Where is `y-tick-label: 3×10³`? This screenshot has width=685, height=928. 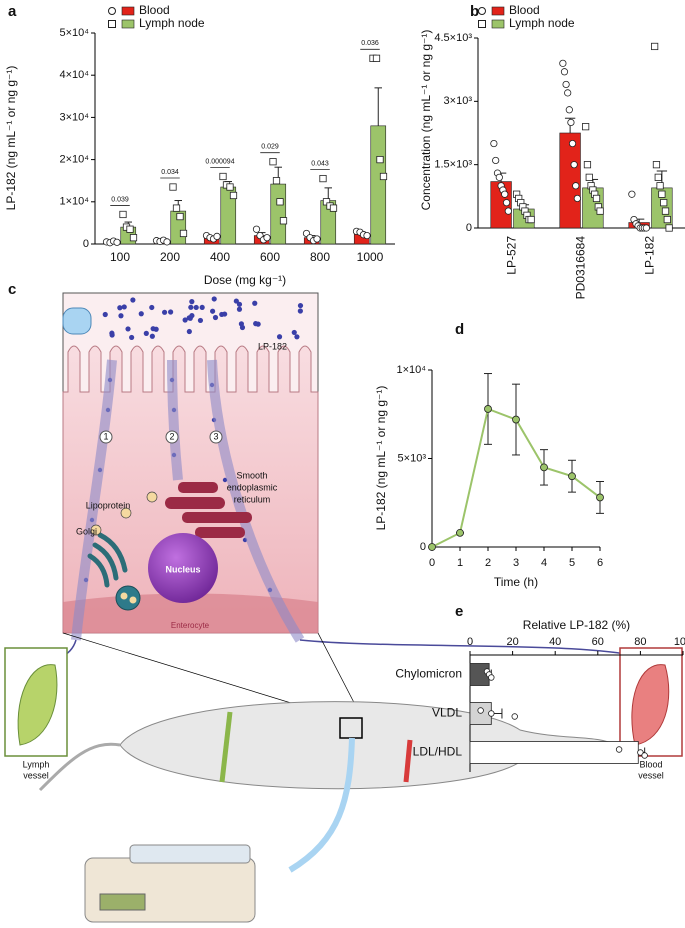
y-tick-label: 3×10³ is located at coordinates (458, 101).